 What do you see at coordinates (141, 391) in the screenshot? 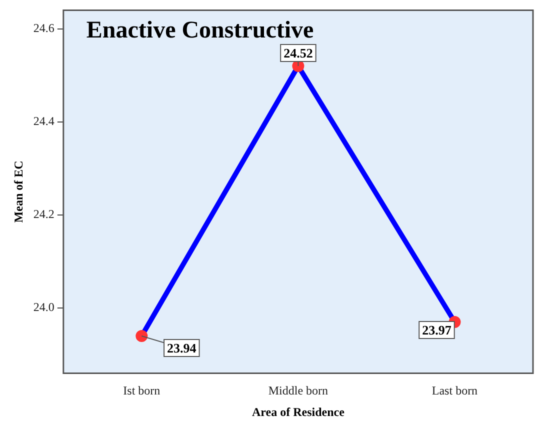
I see `x-tick-label: Ist born` at bounding box center [141, 391].